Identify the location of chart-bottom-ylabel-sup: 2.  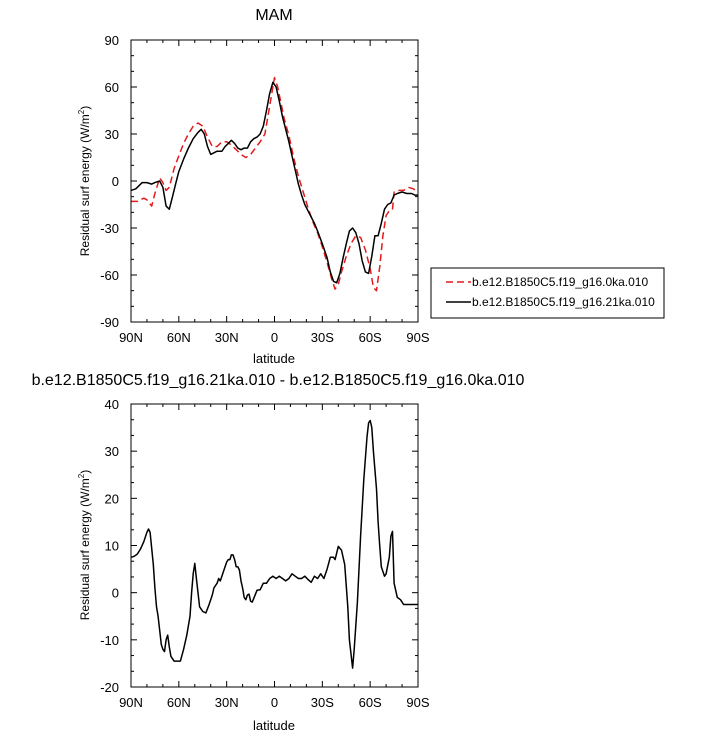
(81, 475).